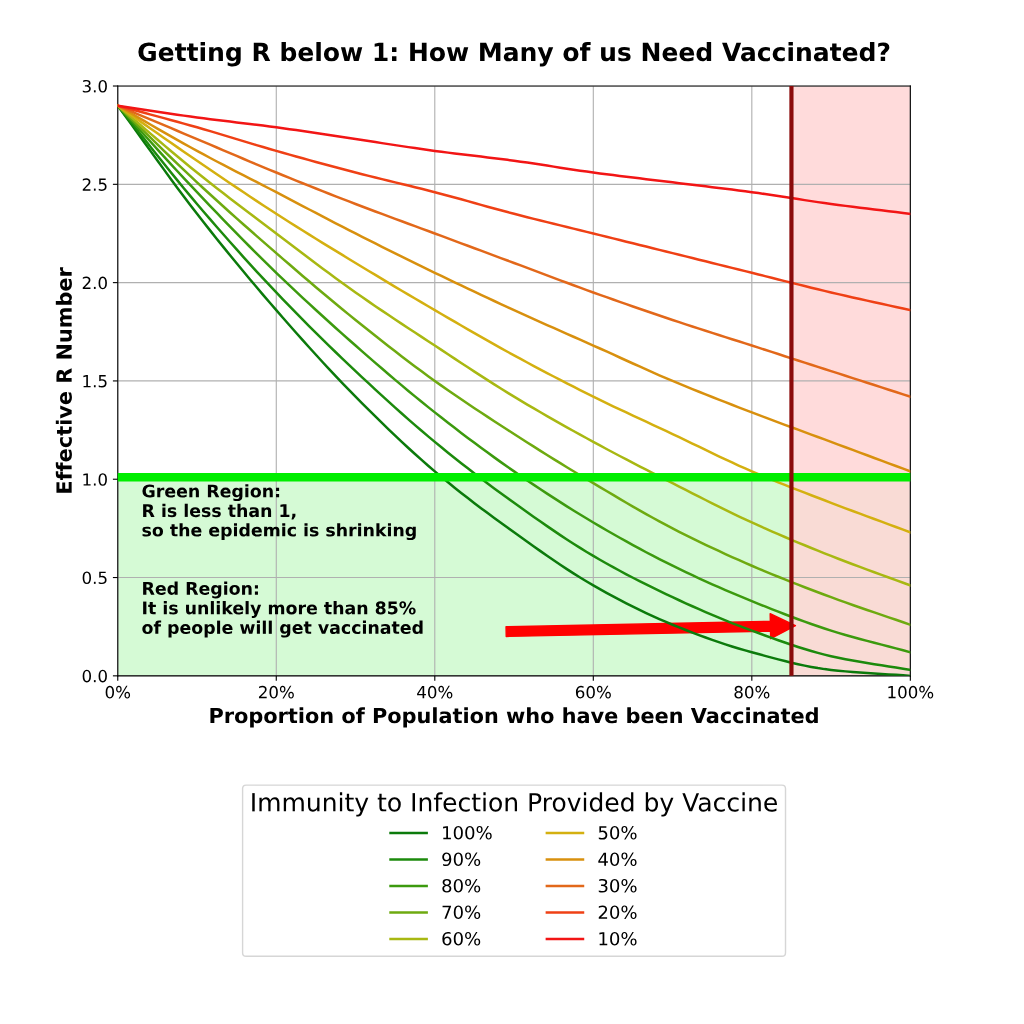 This screenshot has height=1024, width=1024. I want to click on legend-label: 80%, so click(461, 885).